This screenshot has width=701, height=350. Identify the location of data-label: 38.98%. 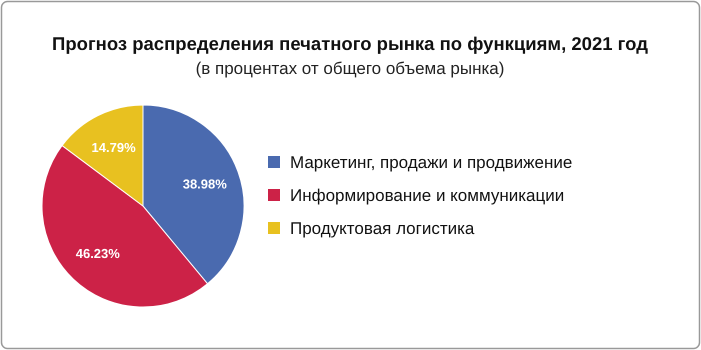
(205, 184).